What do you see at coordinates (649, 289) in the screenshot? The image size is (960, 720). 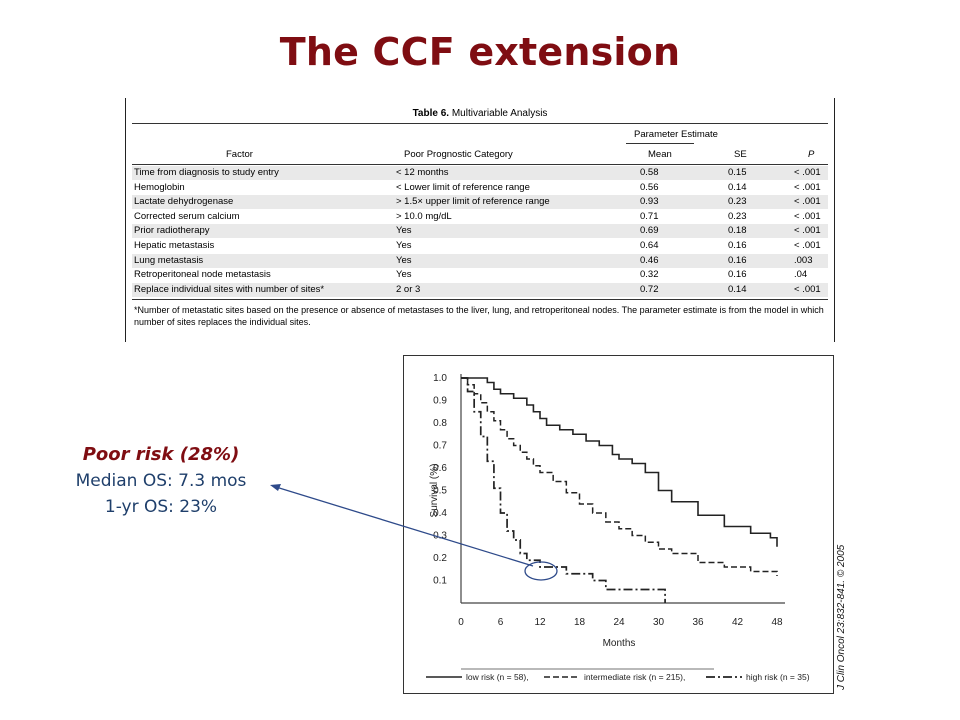 I see `table-cell-mean: 0.72` at bounding box center [649, 289].